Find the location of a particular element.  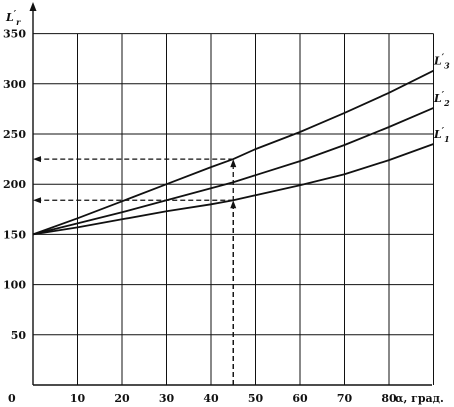

y-axis-label-prime: ′ is located at coordinates (15, 15).